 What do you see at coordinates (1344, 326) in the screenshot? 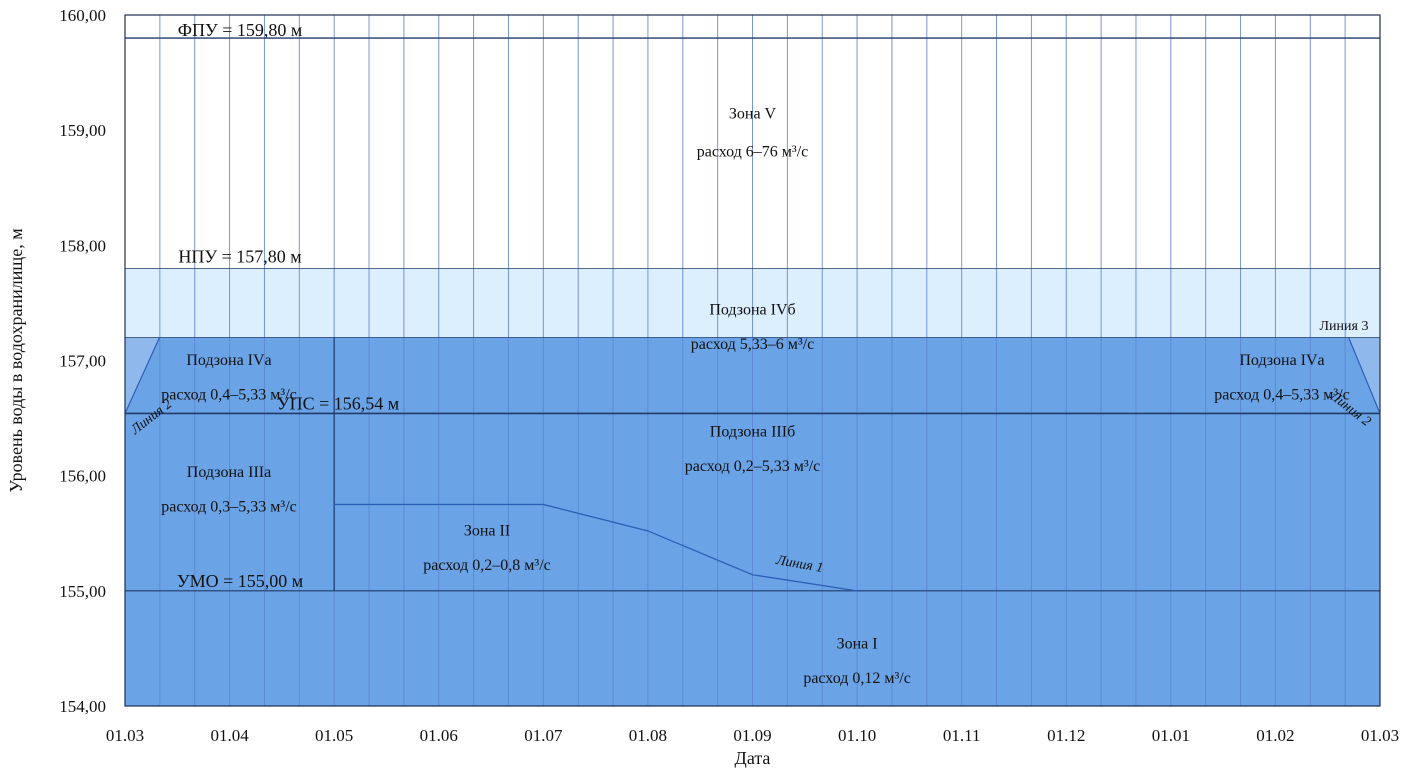
I see `line3-label: Линия 3` at bounding box center [1344, 326].